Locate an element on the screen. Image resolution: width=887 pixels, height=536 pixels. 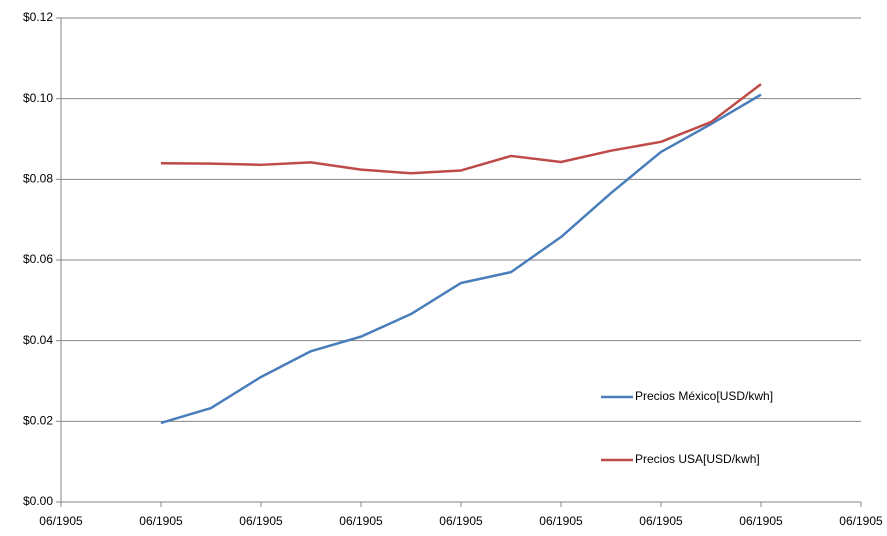
y-tick-label: $0.02 is located at coordinates (38, 421).